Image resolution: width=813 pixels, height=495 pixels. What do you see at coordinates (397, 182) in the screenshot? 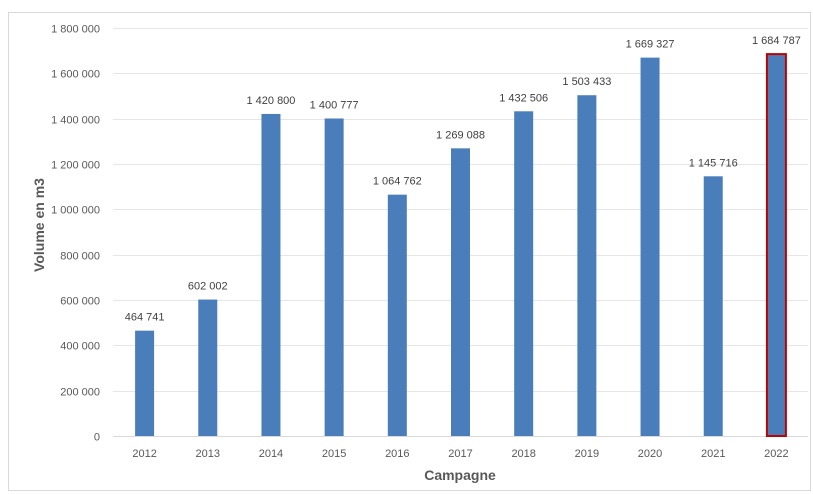
I see `data-label-2016: 1 064 762` at bounding box center [397, 182].